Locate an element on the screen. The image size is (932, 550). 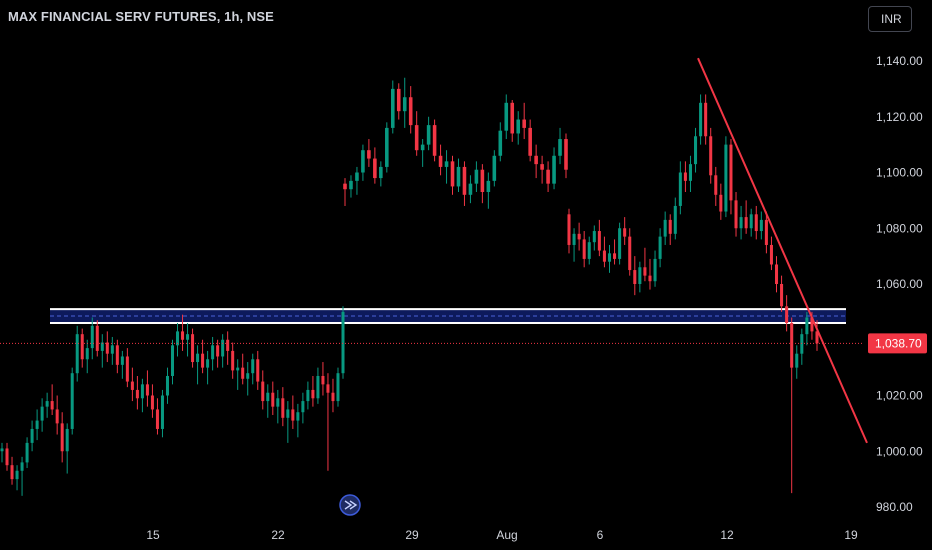
last-price-label: 1,038.70 is located at coordinates (898, 343).